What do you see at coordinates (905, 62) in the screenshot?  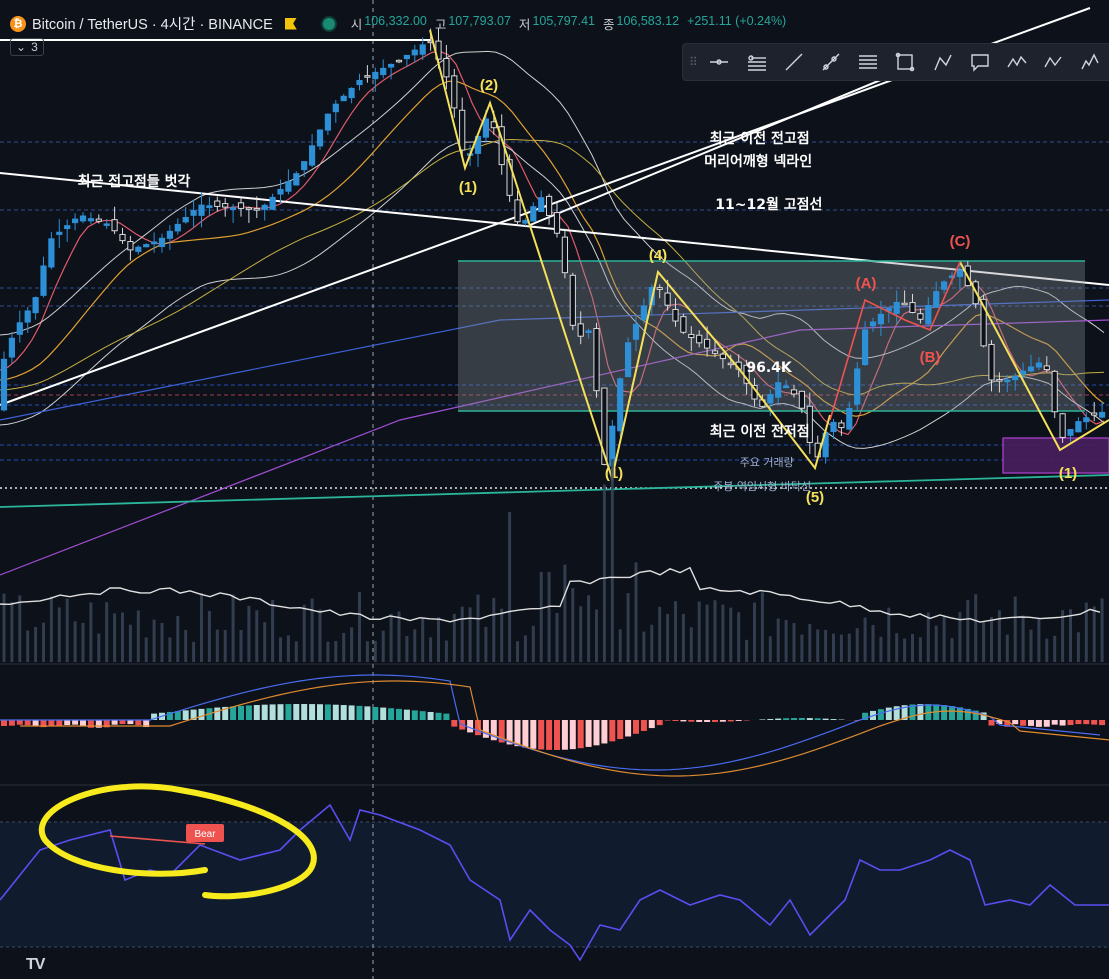 I see `rectangle-icon` at bounding box center [905, 62].